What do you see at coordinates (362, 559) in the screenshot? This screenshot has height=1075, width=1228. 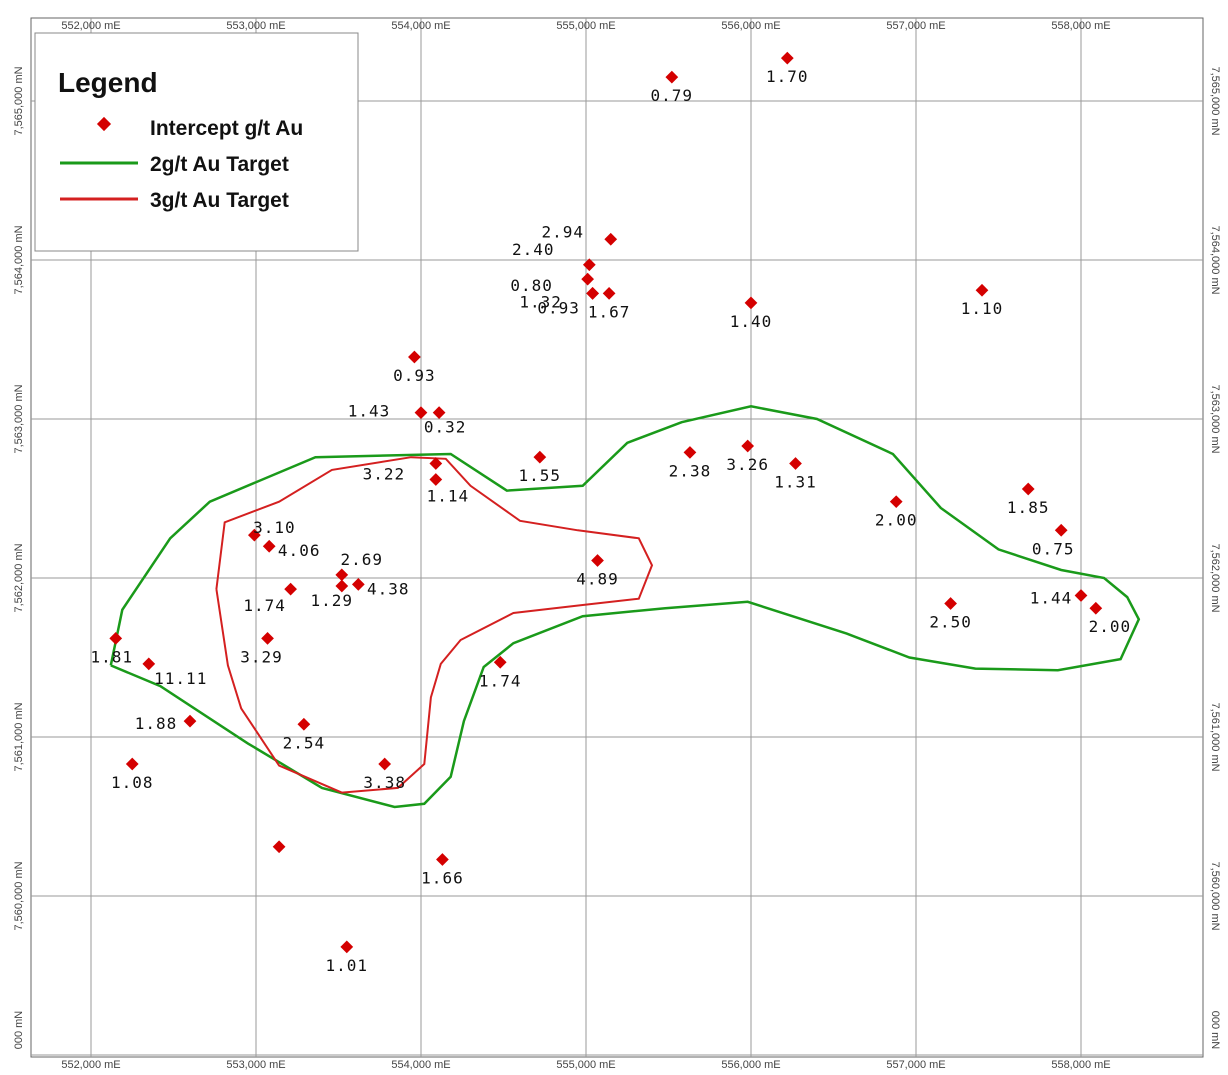 I see `intercept-label: 2.69` at bounding box center [362, 559].